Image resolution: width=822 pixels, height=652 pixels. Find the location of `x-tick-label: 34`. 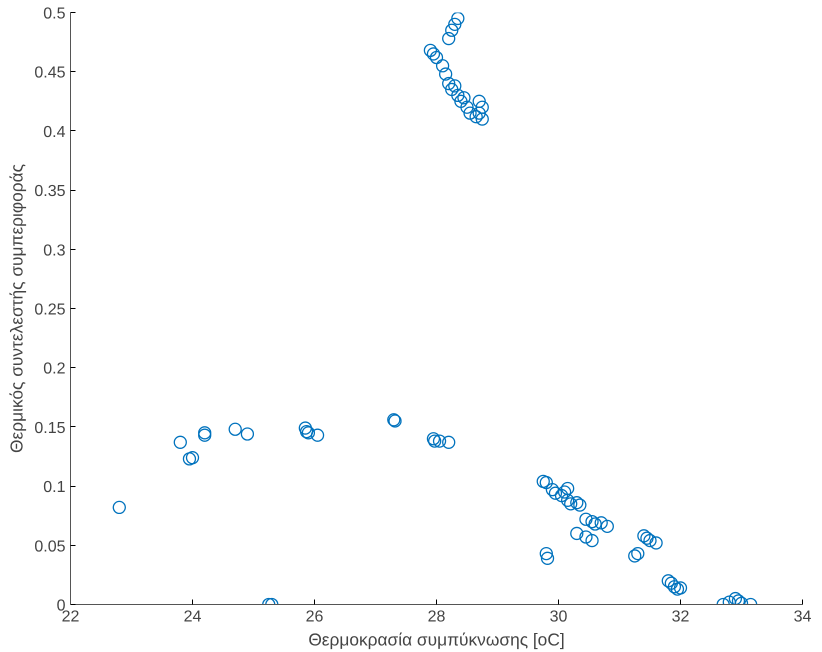

x-tick-label: 34 is located at coordinates (803, 617).